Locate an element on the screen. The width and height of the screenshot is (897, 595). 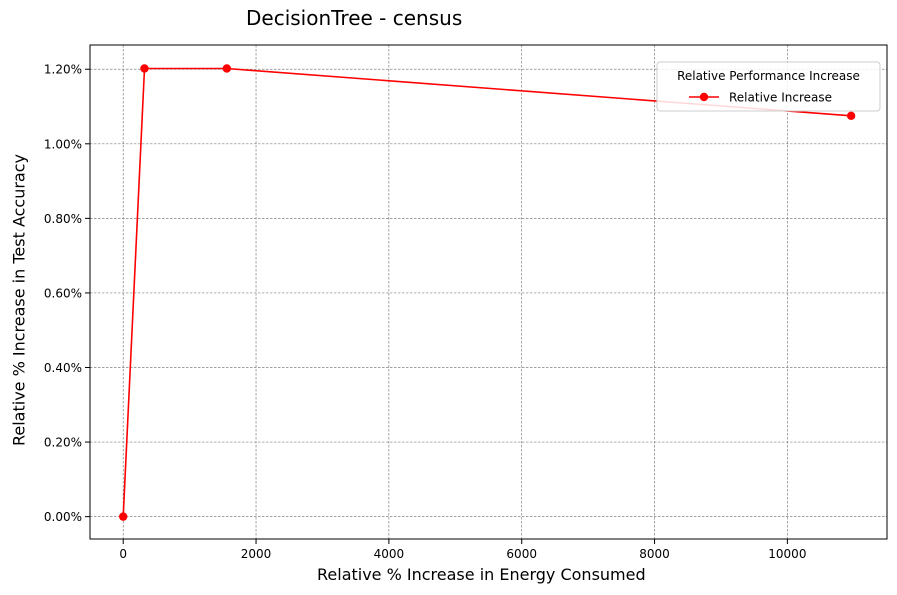
legend-box is located at coordinates (768, 86).